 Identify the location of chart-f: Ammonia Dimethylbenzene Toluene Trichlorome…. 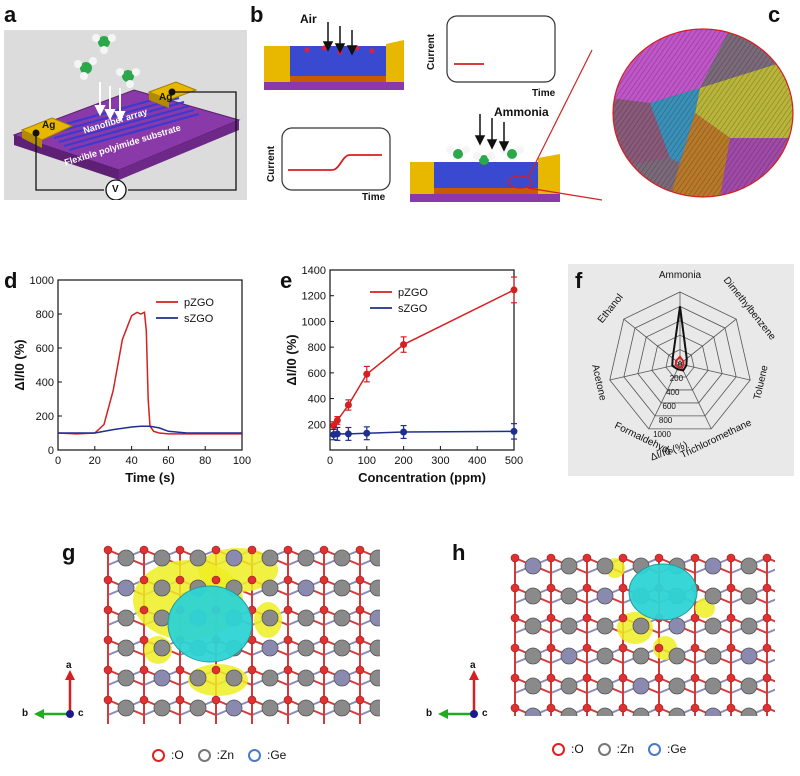
(683, 366).